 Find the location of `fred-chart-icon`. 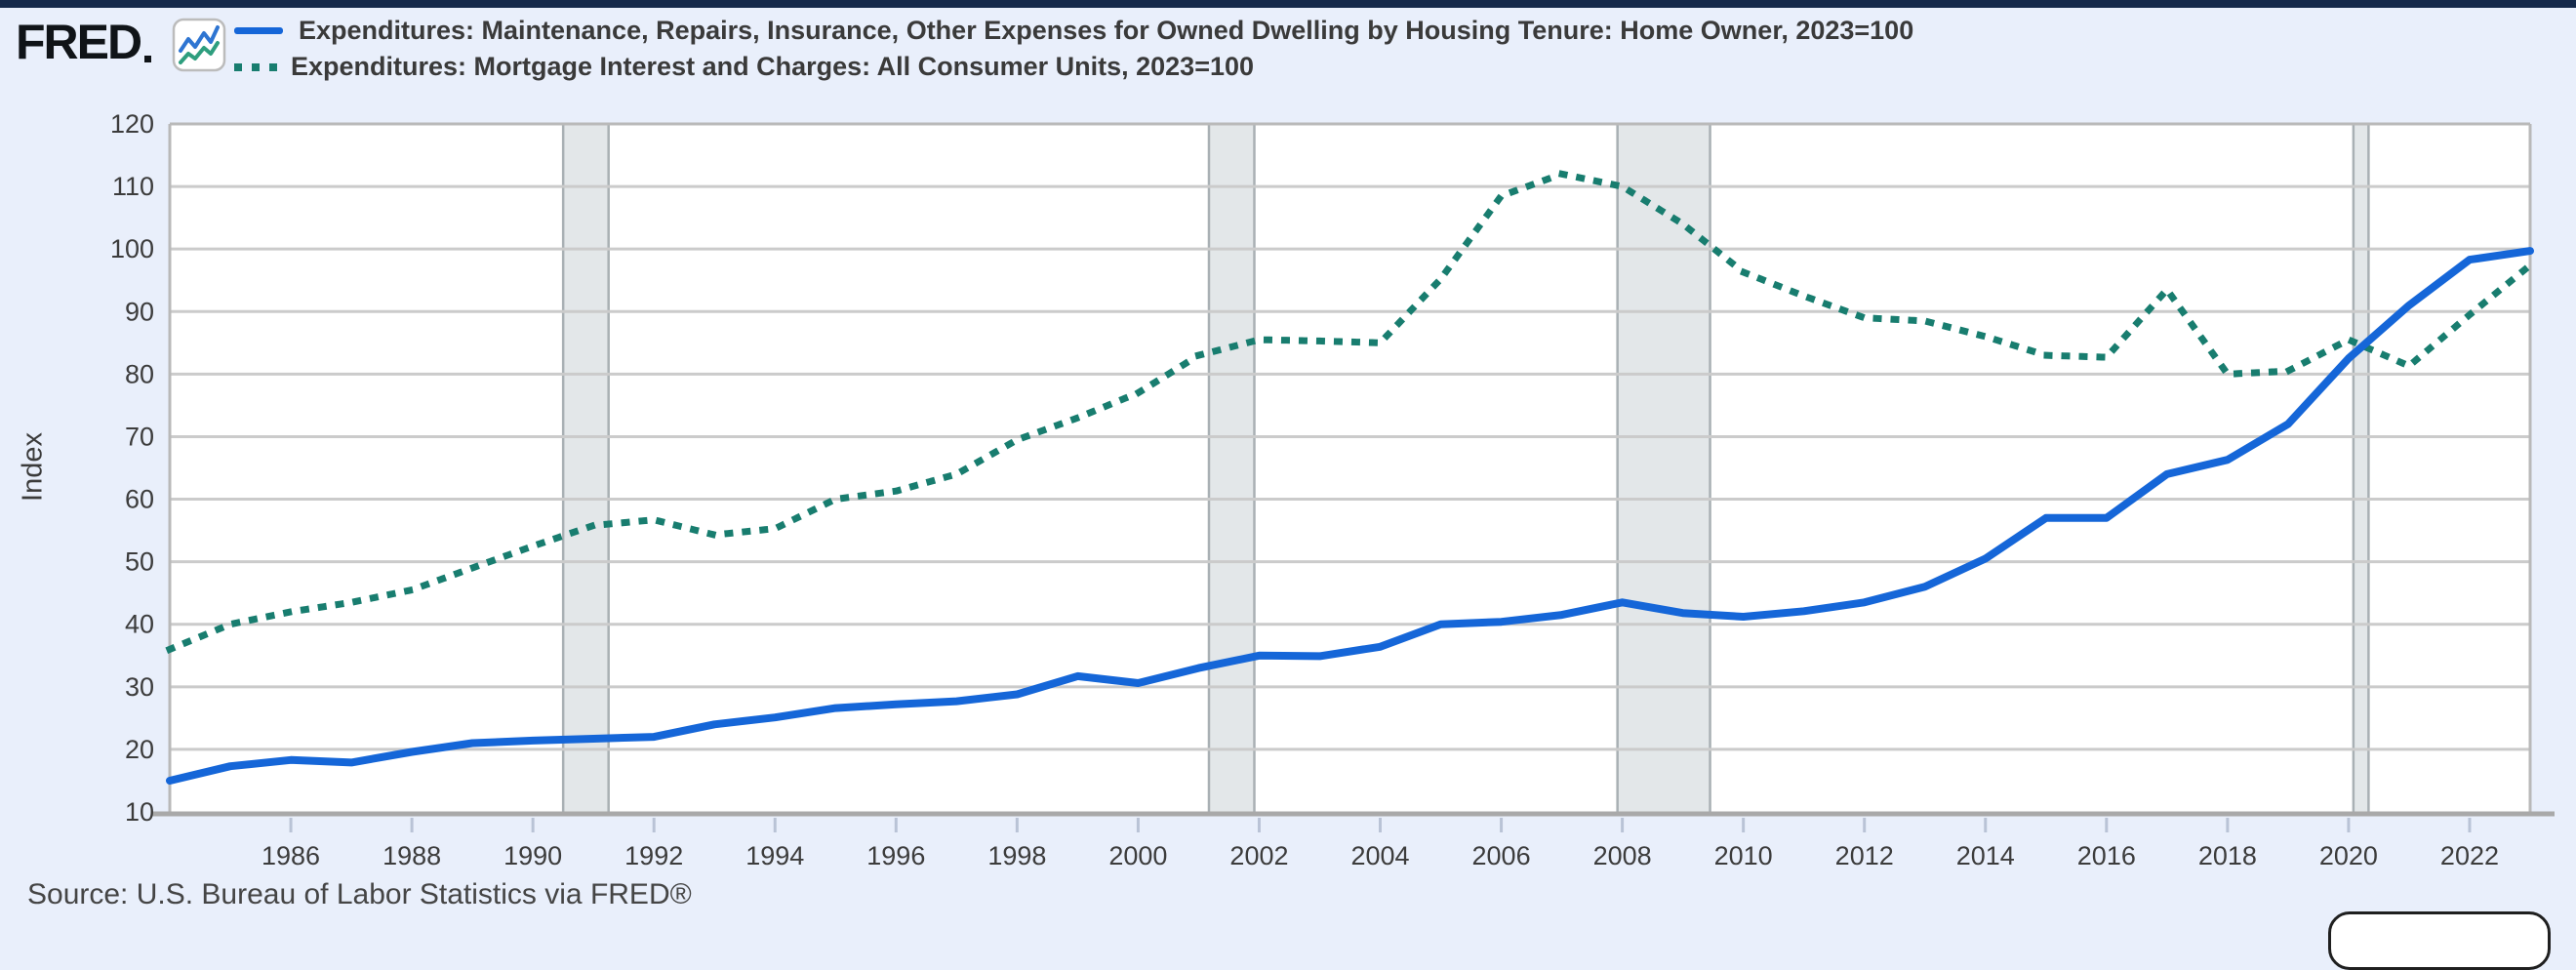

fred-chart-icon is located at coordinates (199, 45).